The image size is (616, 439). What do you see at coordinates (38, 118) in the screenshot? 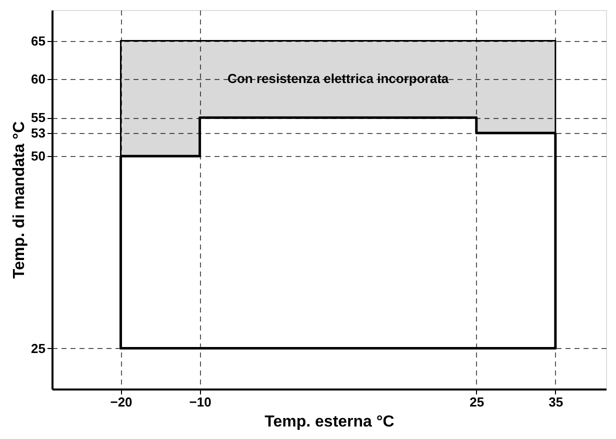
I see `y-tick-label: 55` at bounding box center [38, 118].